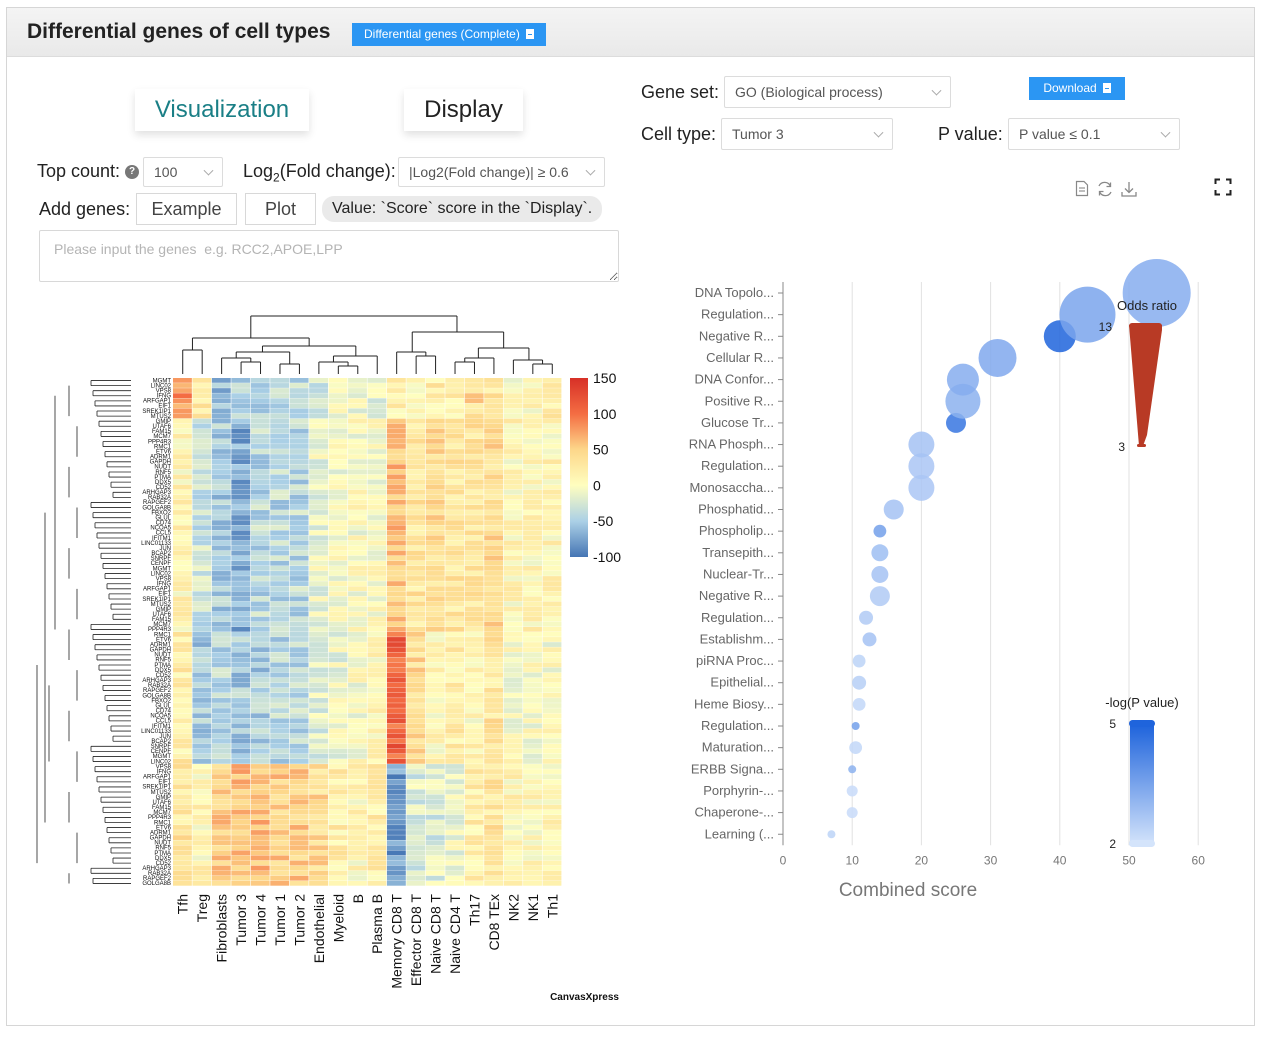 The width and height of the screenshot is (1263, 1037). Describe the element at coordinates (1094, 134) in the screenshot. I see `p-value-select: P value ≤ 0.1` at that location.